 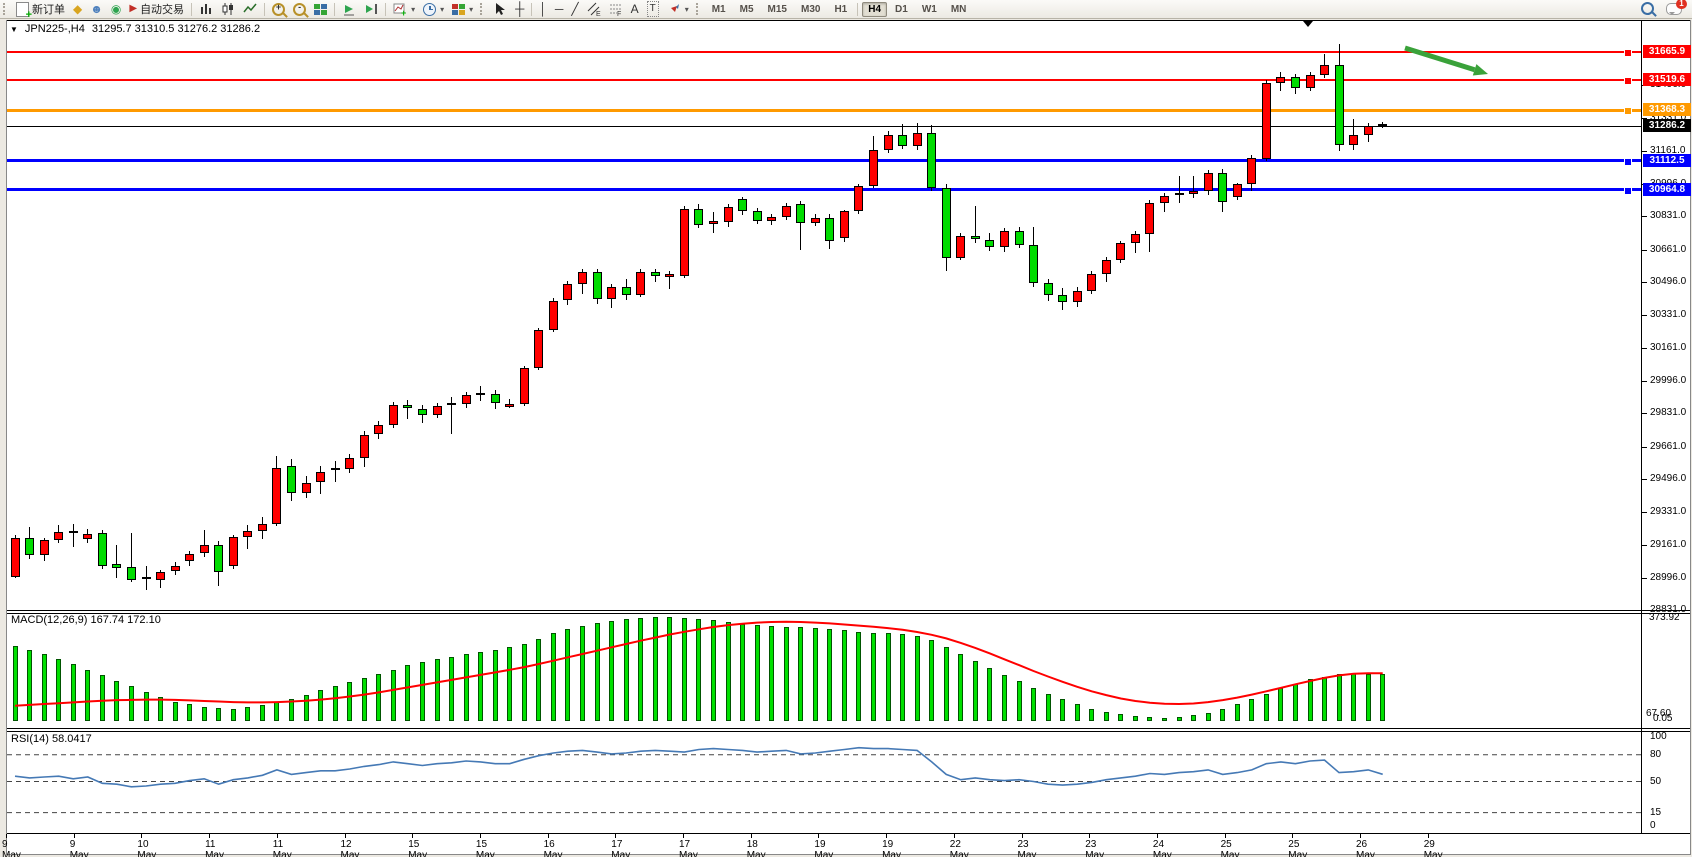 I want to click on price-line-label: 30964.8, so click(x=1667, y=189).